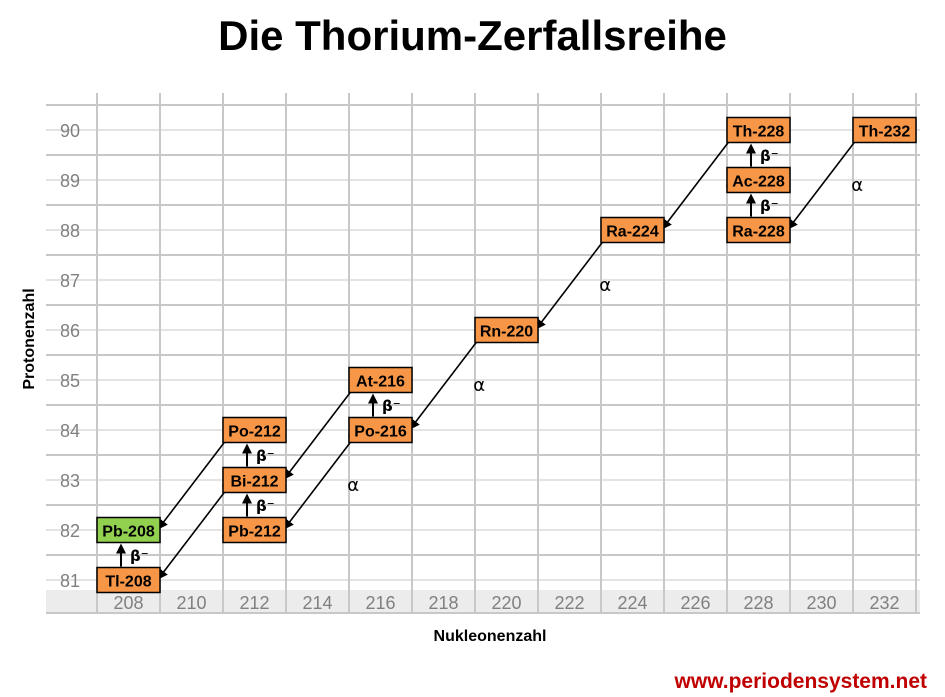 This screenshot has width=945, height=697. Describe the element at coordinates (70, 531) in the screenshot. I see `y-tick-label: 82` at that location.